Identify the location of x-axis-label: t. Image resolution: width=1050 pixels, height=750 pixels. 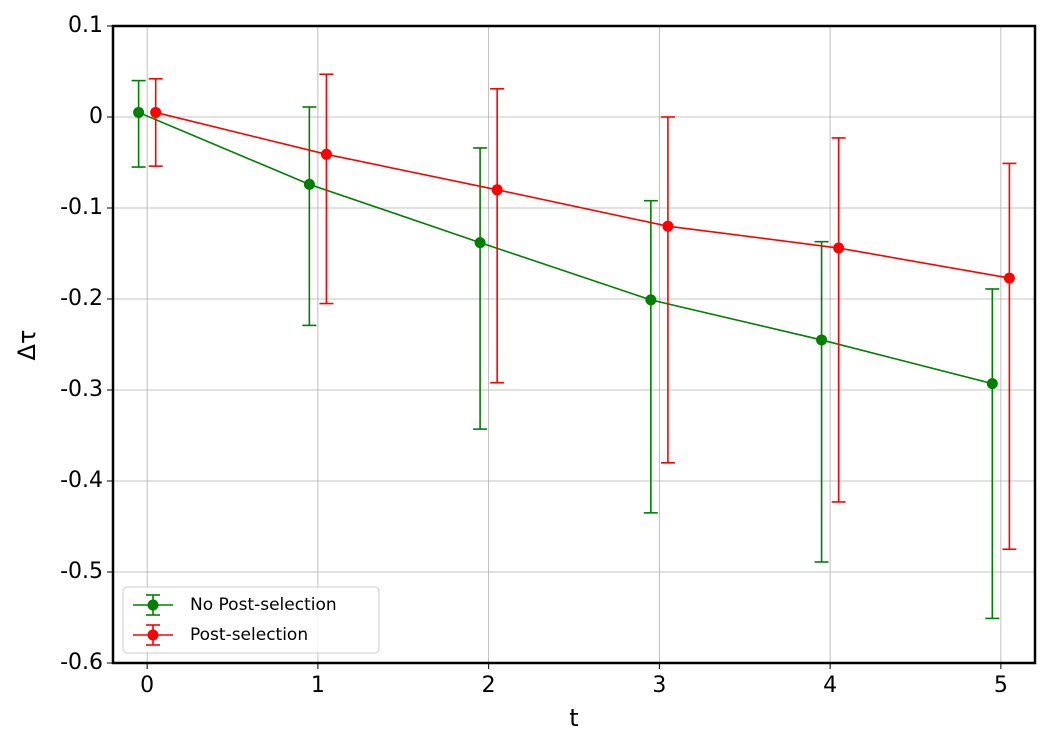
(573, 718).